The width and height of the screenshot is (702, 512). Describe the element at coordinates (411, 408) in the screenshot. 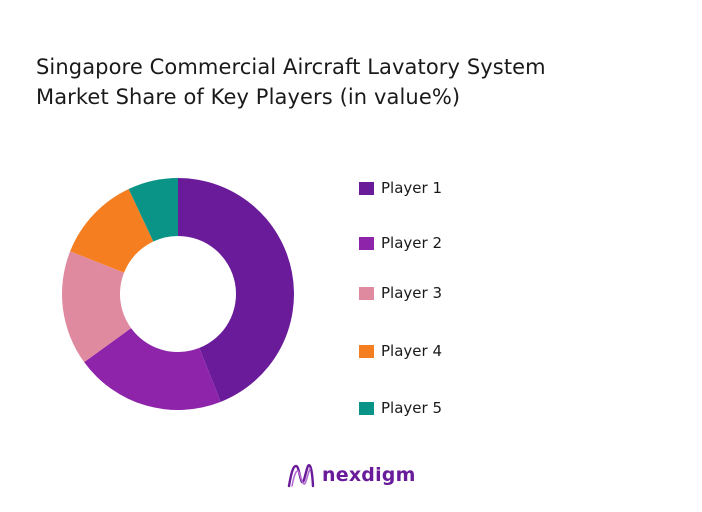

I see `legend-label: Player 5` at that location.